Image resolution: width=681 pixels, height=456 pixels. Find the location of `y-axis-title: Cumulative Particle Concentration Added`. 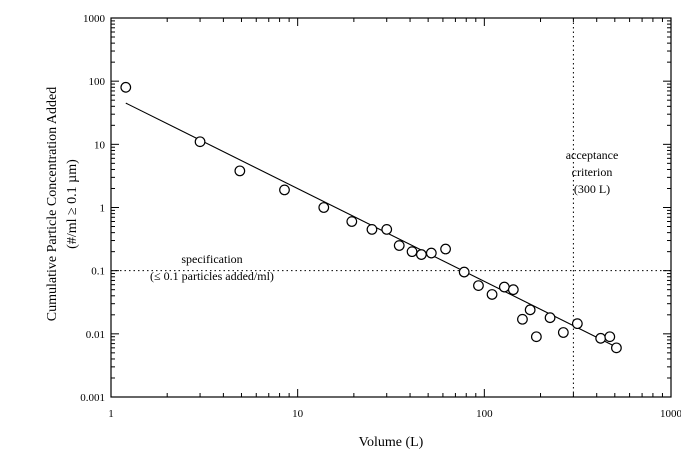

y-axis-title: Cumulative Particle Concentration Added is located at coordinates (52, 204).